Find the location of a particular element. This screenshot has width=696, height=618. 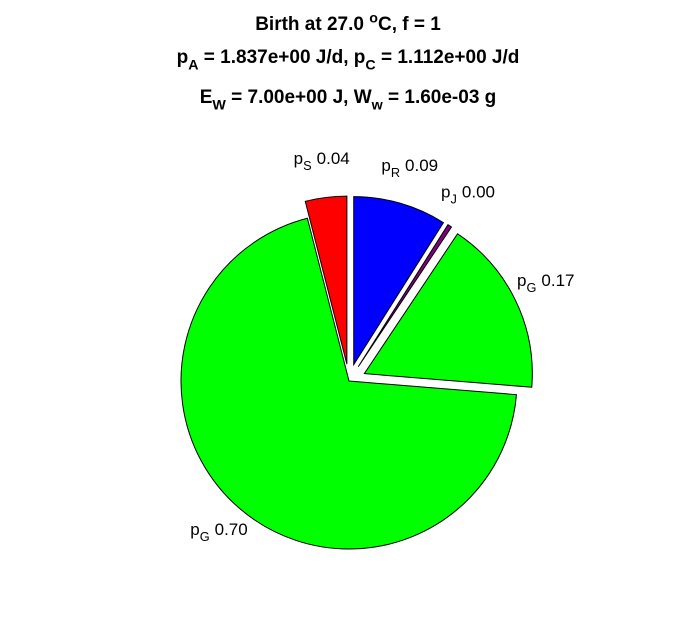

text-run: W is located at coordinates (219, 106).